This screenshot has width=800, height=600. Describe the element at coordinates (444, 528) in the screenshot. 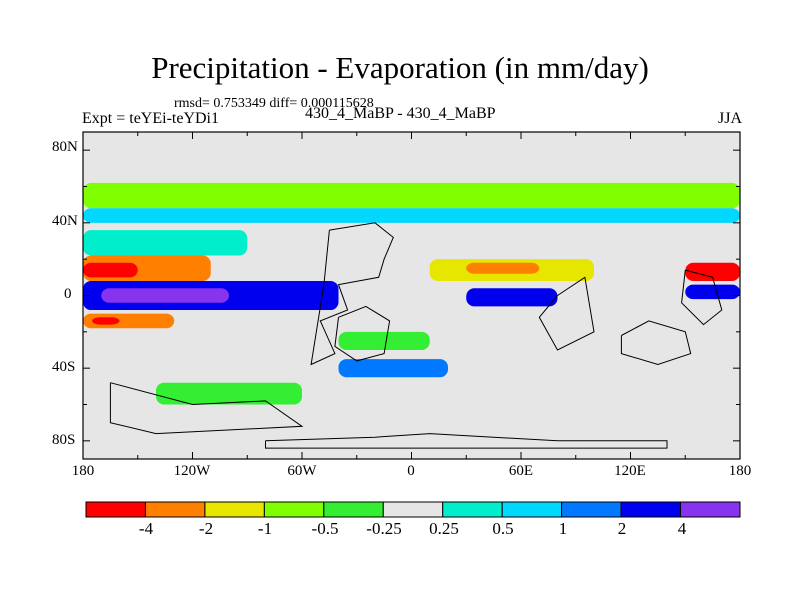

I see `colorbar-label: 0.25` at that location.